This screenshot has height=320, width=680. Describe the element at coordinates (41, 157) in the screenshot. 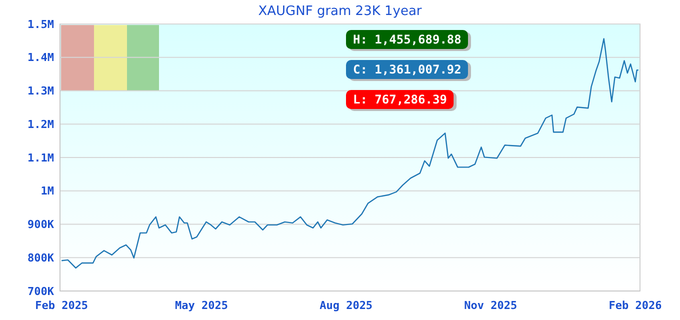

I see `y-tick-label: 1.1M` at that location.